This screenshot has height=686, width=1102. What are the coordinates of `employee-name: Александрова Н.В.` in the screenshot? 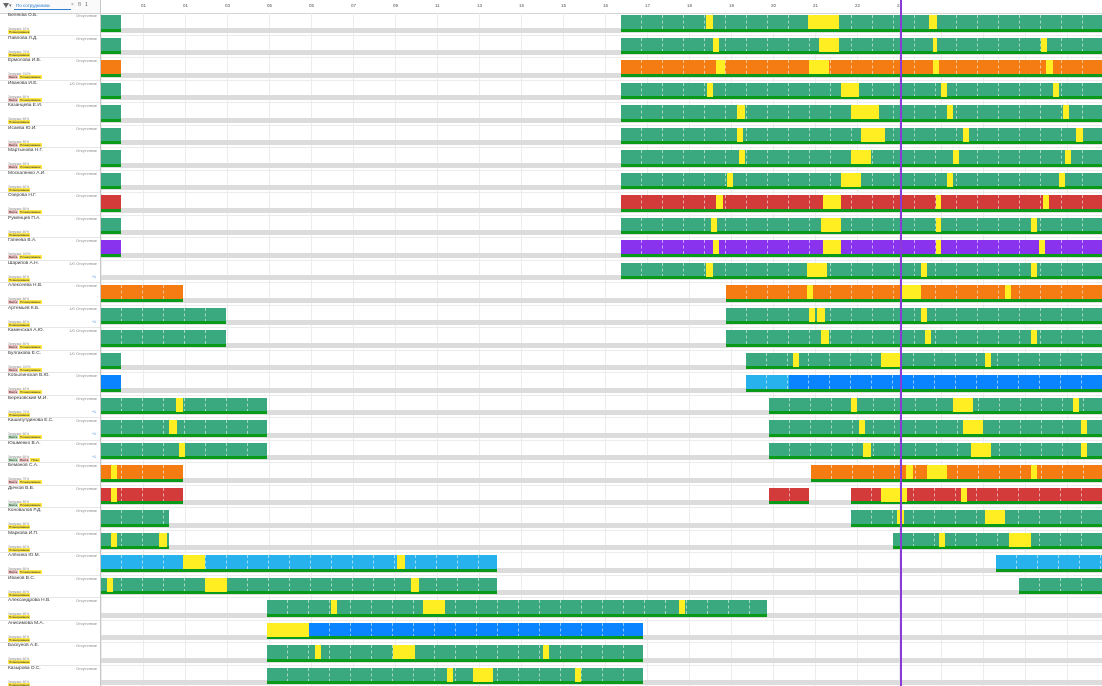 It's located at (29, 600).